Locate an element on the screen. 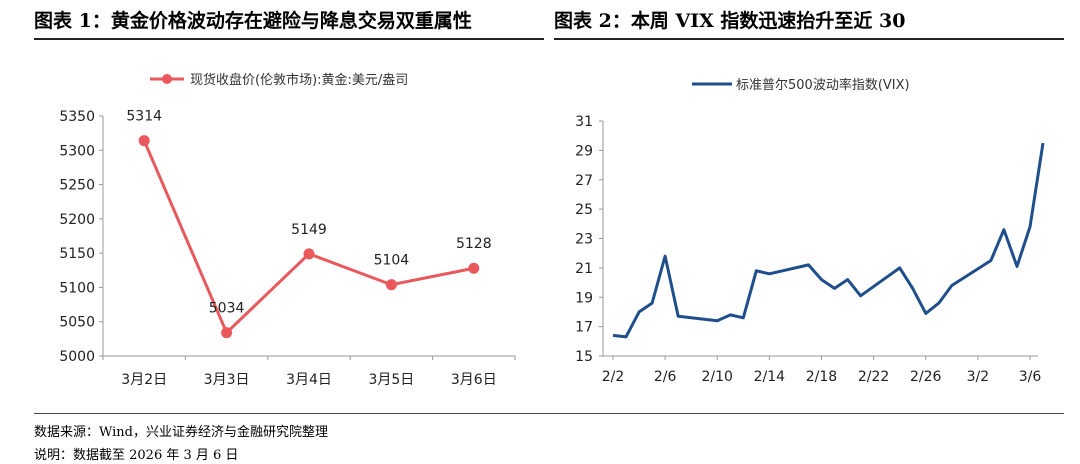  data-label-gold: 5314 is located at coordinates (144, 117).